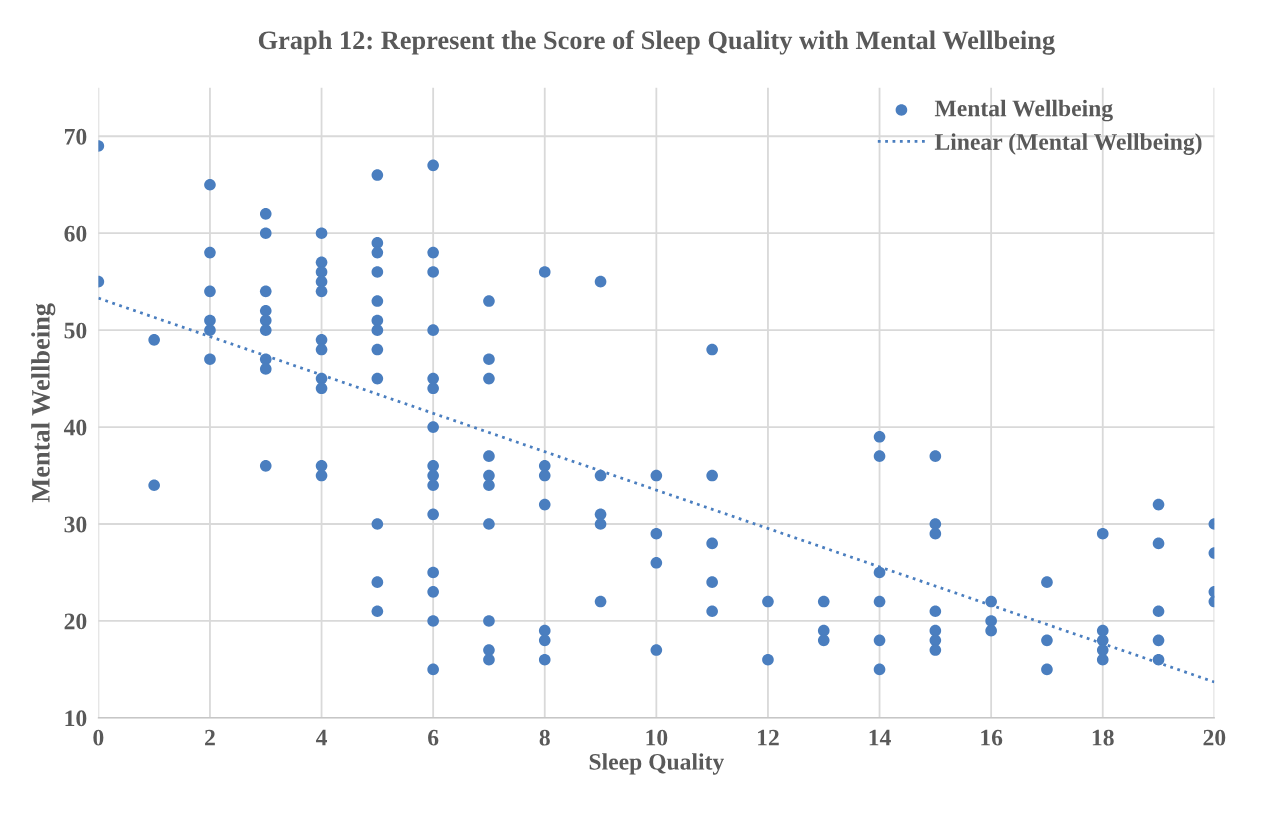 This screenshot has height=813, width=1261. What do you see at coordinates (76, 718) in the screenshot?
I see `y-tick-label: 10` at bounding box center [76, 718].